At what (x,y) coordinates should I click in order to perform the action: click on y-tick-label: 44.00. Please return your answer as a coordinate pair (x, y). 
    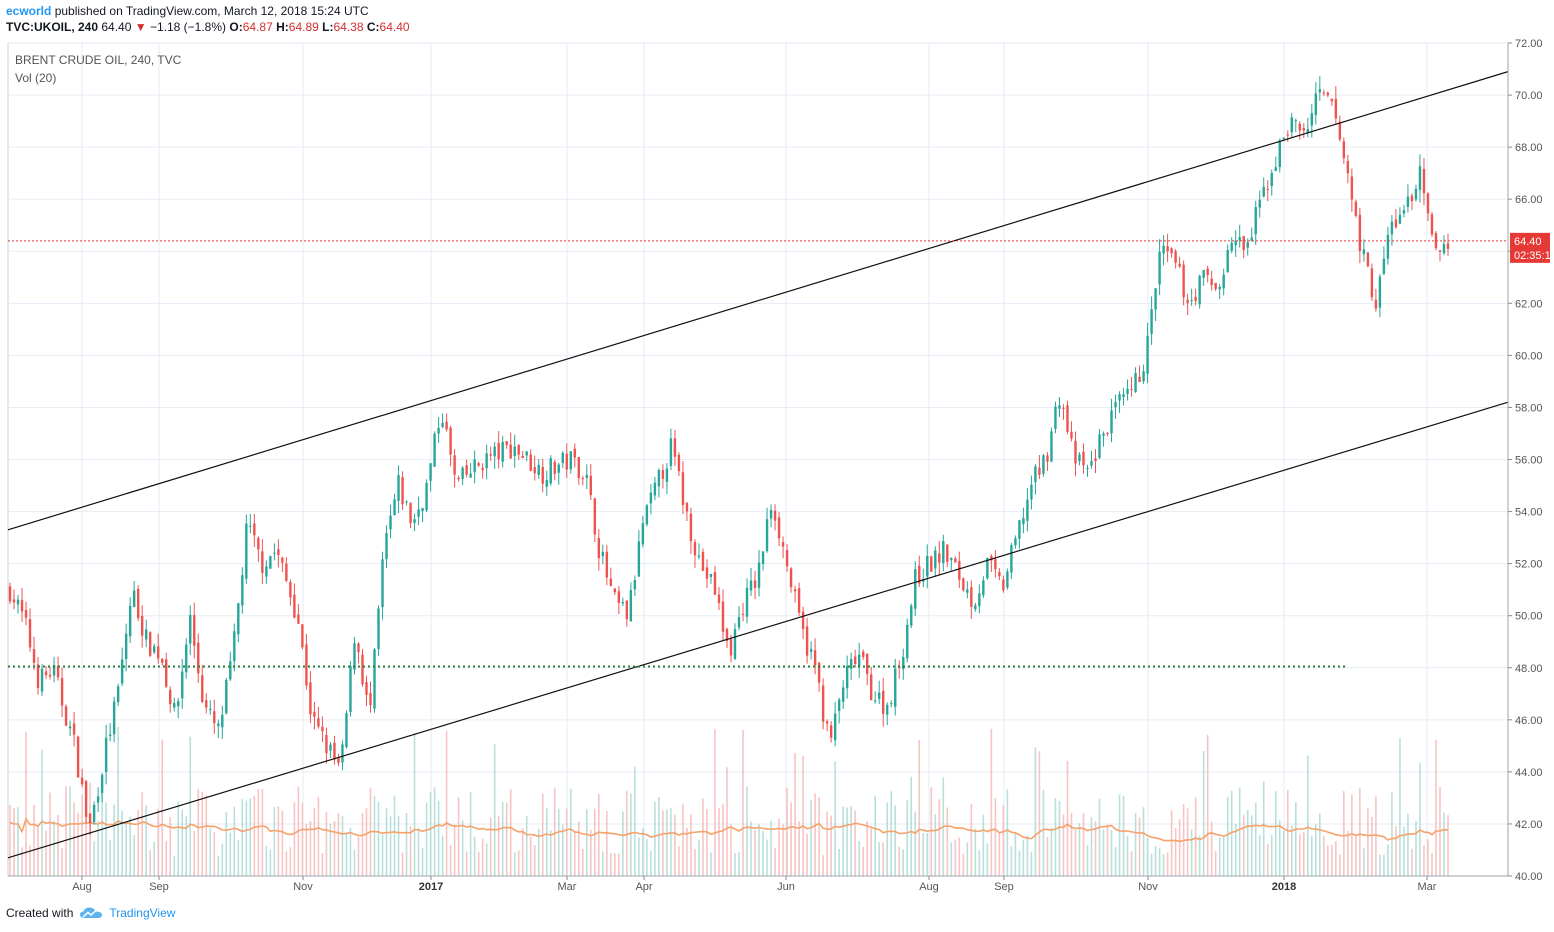
    Looking at the image, I should click on (1529, 773).